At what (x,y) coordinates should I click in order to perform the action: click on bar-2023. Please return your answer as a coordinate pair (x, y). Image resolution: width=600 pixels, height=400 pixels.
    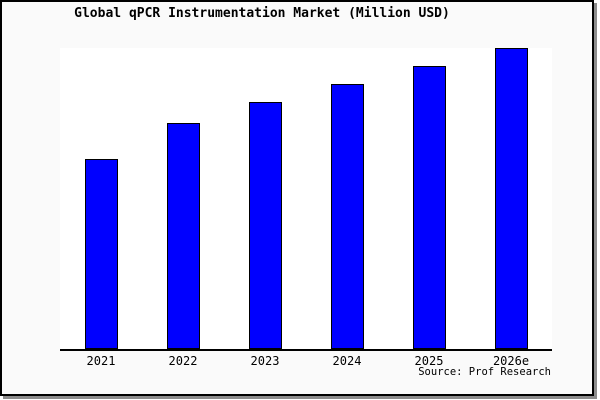
    Looking at the image, I should click on (265, 225).